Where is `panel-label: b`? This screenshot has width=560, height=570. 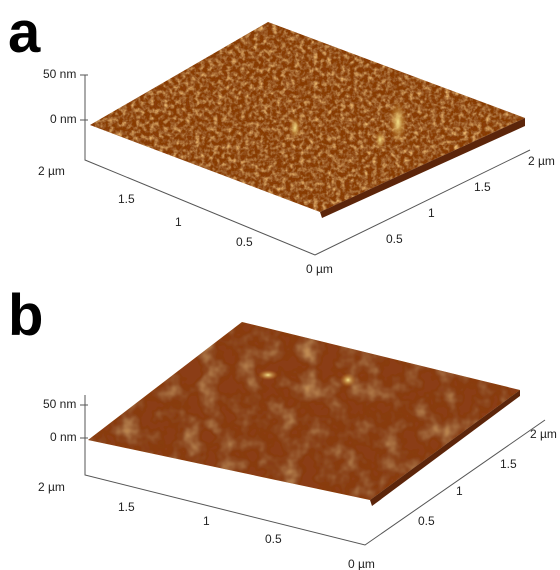
panel-label: b is located at coordinates (25, 315).